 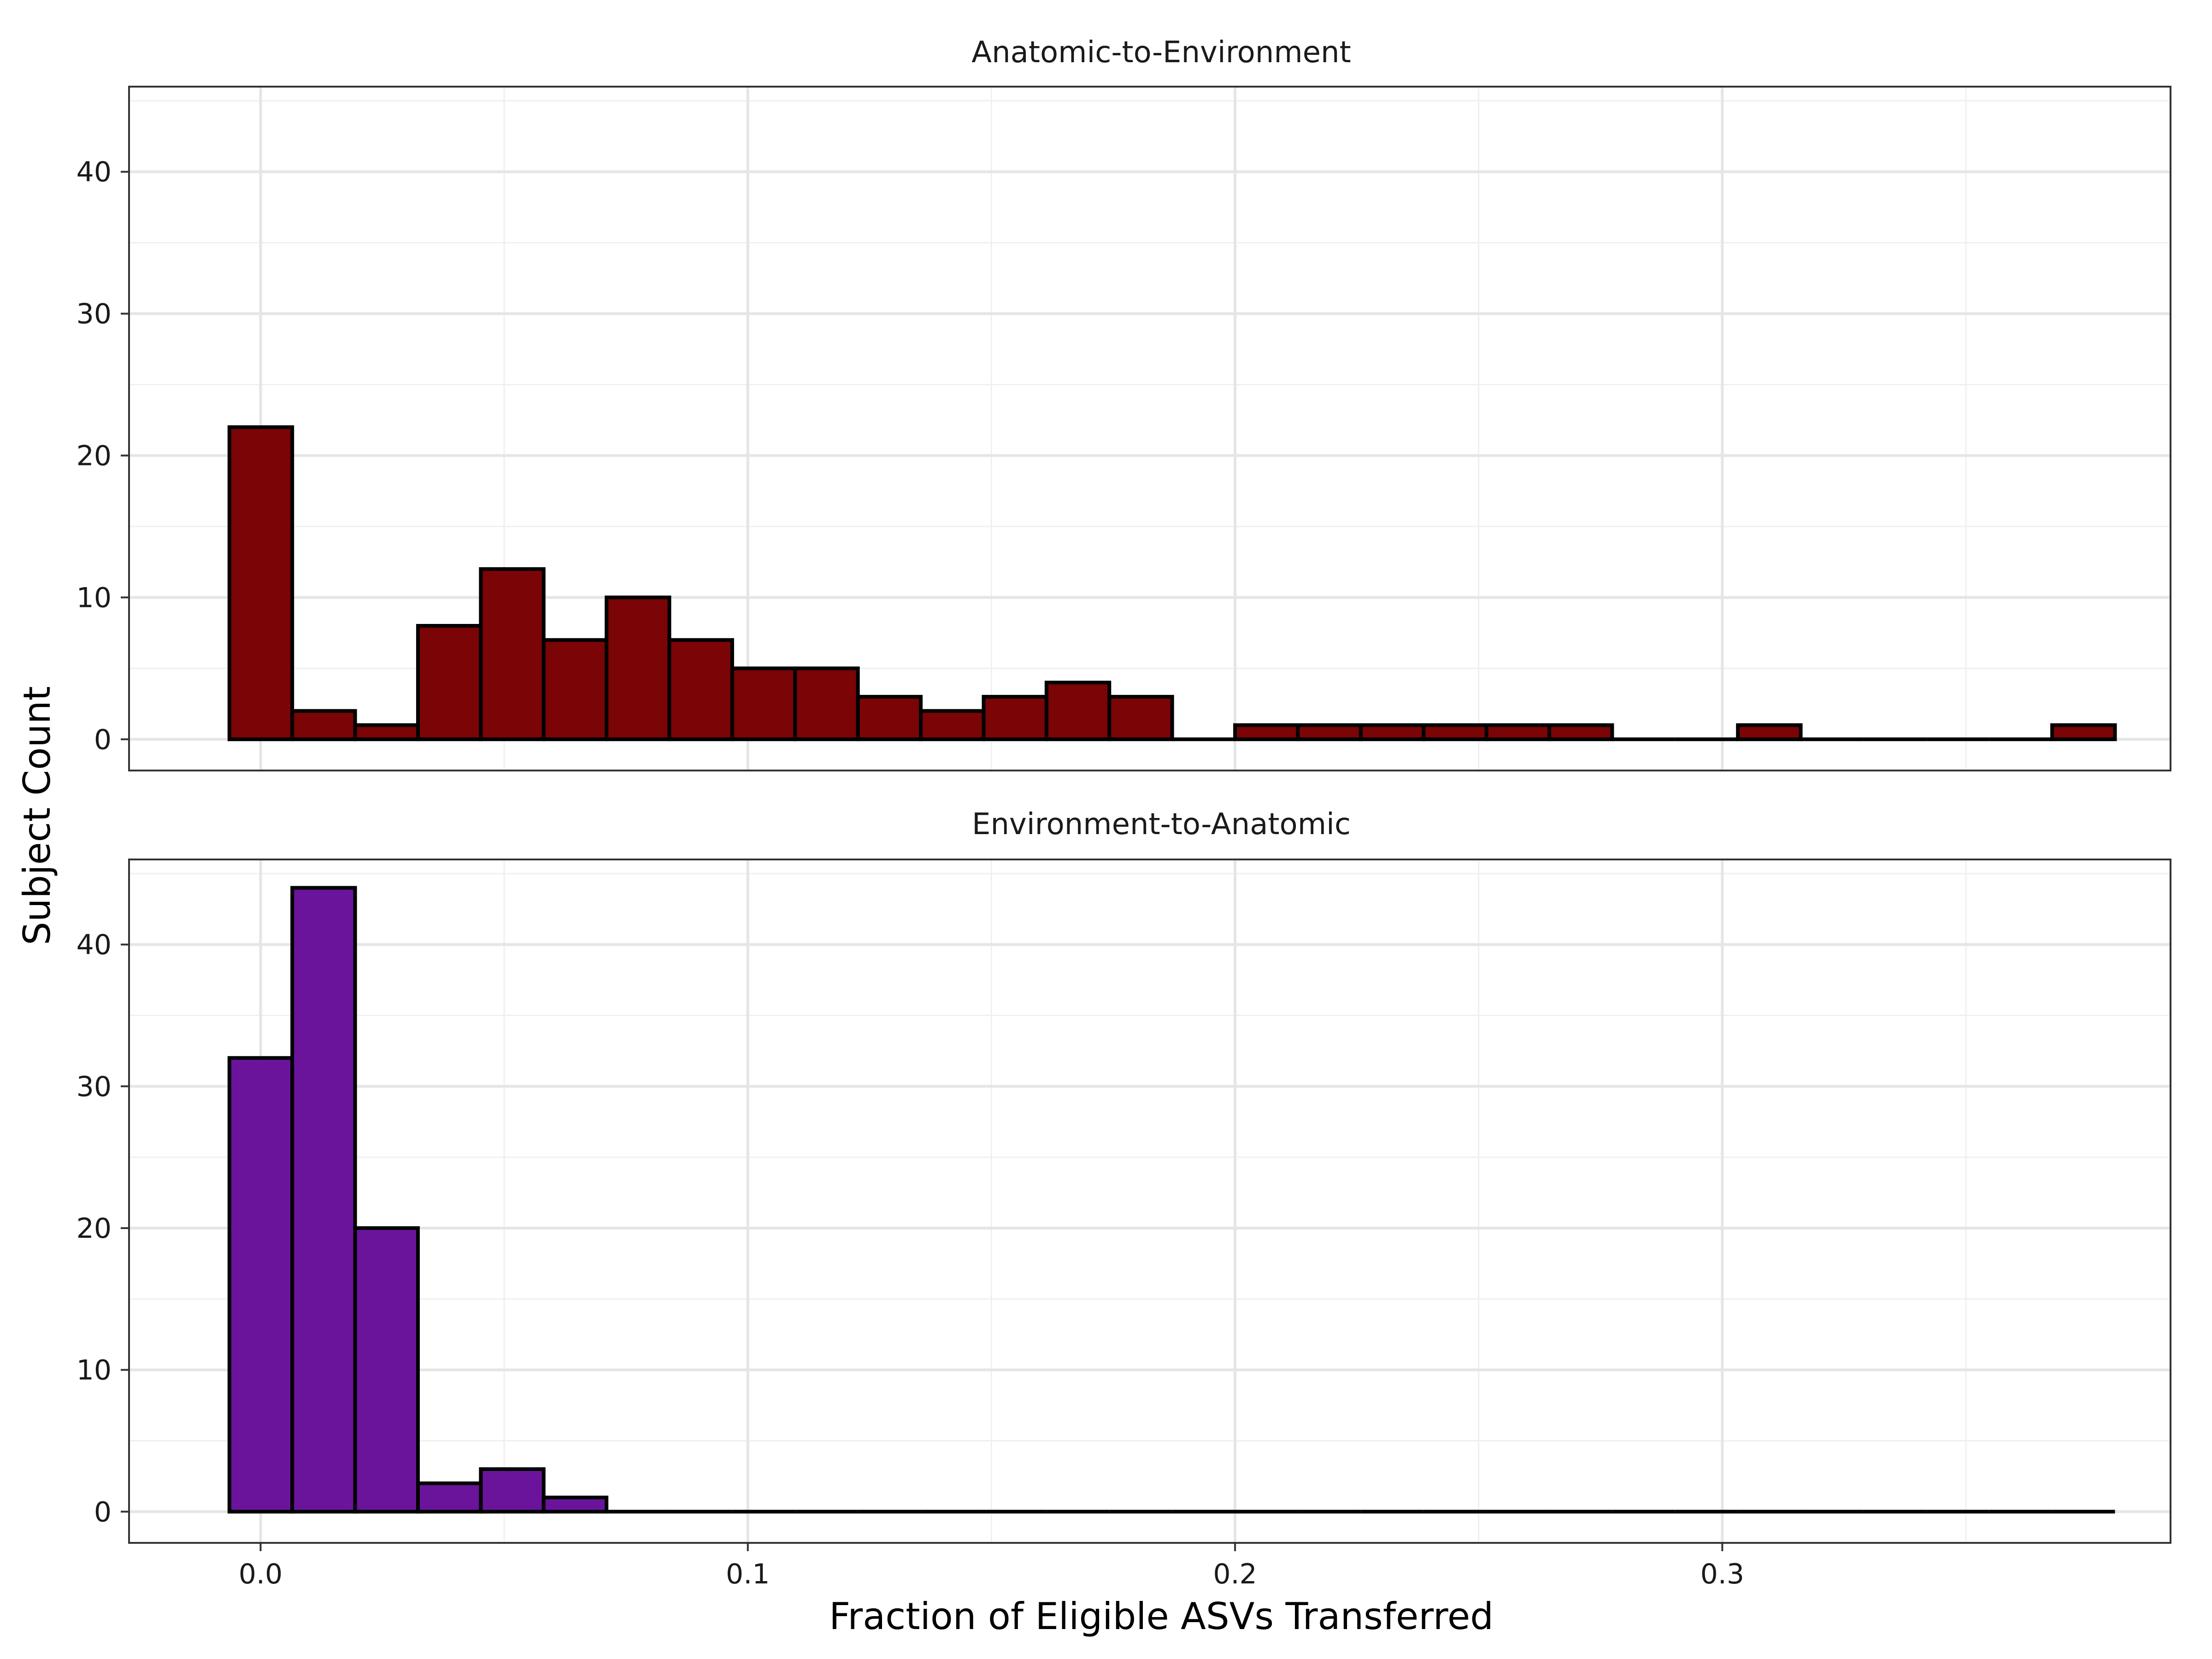 What do you see at coordinates (1161, 52) in the screenshot?
I see `panel-title: Anatomic-to-Environment` at bounding box center [1161, 52].